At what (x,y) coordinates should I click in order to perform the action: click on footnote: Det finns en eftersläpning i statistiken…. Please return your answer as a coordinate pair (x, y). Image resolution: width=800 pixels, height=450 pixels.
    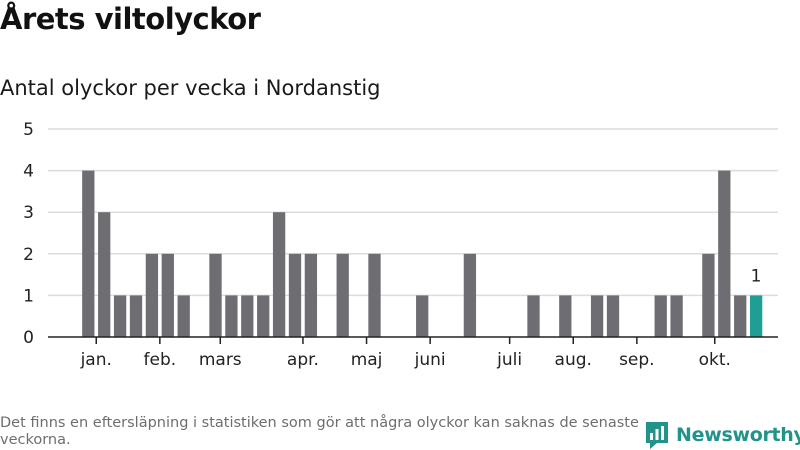
    Looking at the image, I should click on (319, 431).